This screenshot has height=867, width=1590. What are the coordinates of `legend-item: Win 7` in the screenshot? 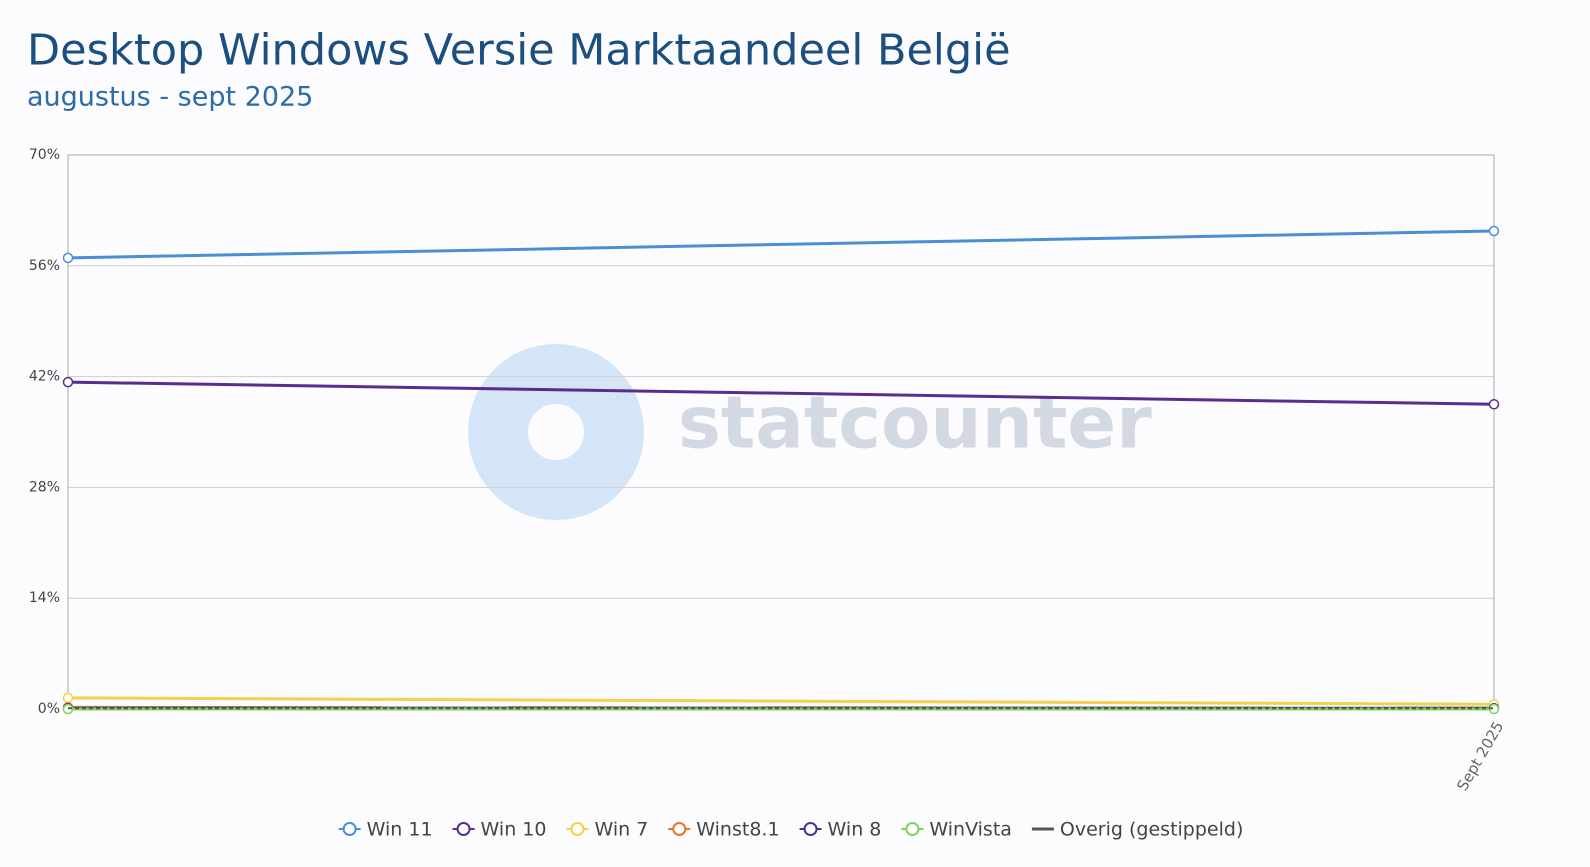 It's located at (607, 830).